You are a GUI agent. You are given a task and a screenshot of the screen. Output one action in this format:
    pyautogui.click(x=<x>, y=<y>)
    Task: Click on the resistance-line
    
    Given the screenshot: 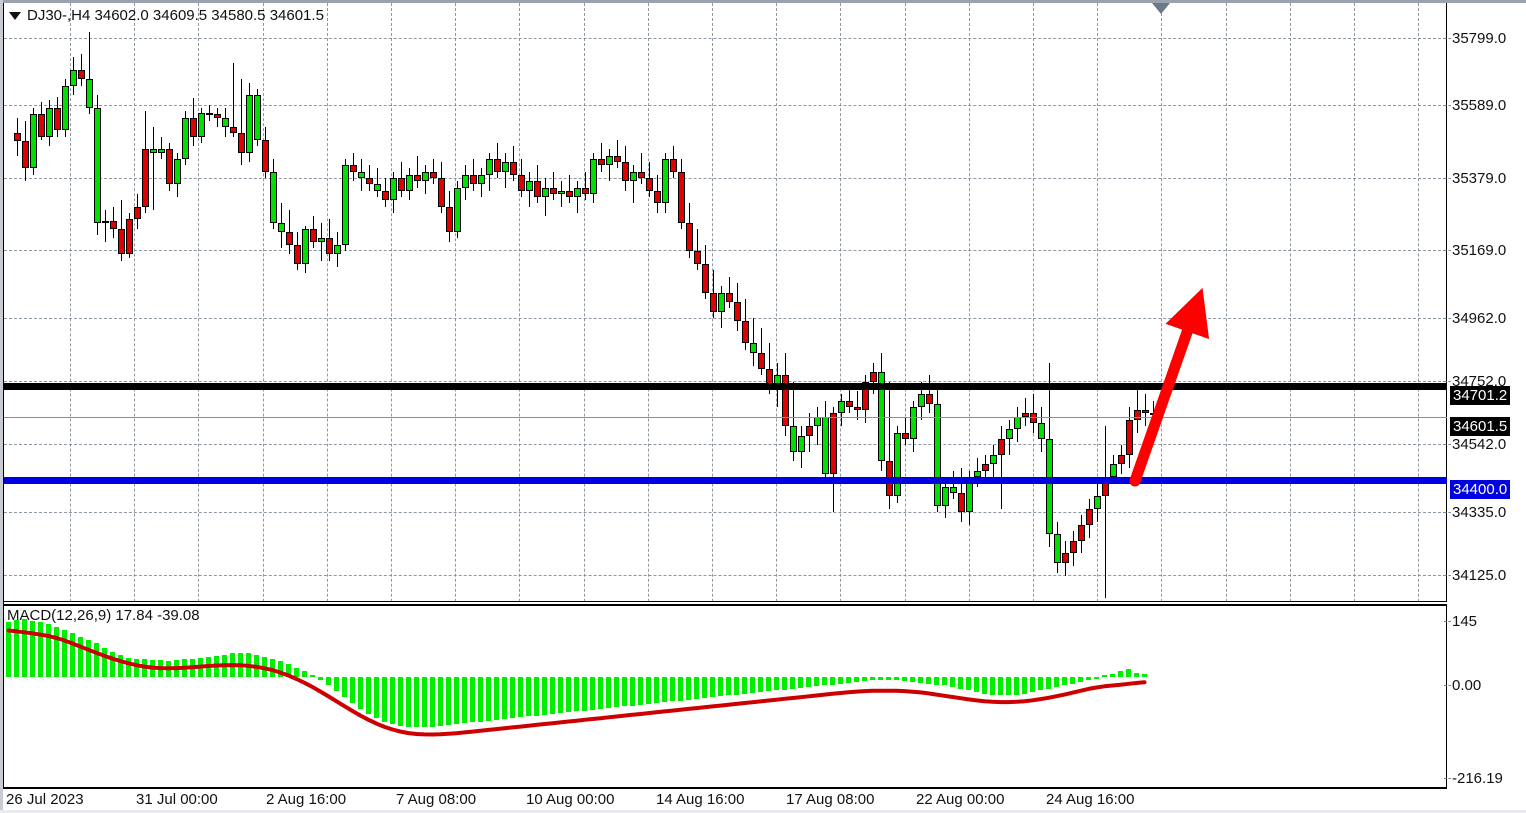 What is the action you would take?
    pyautogui.click(x=725, y=386)
    